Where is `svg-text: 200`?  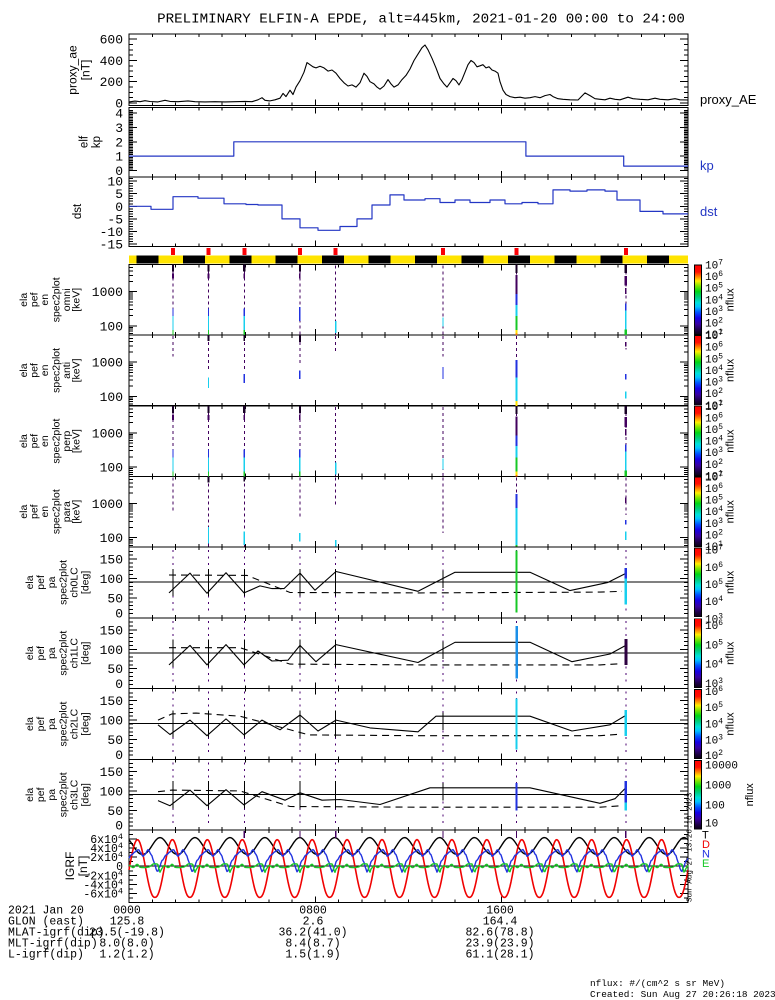 svg-text: 200 is located at coordinates (111, 82).